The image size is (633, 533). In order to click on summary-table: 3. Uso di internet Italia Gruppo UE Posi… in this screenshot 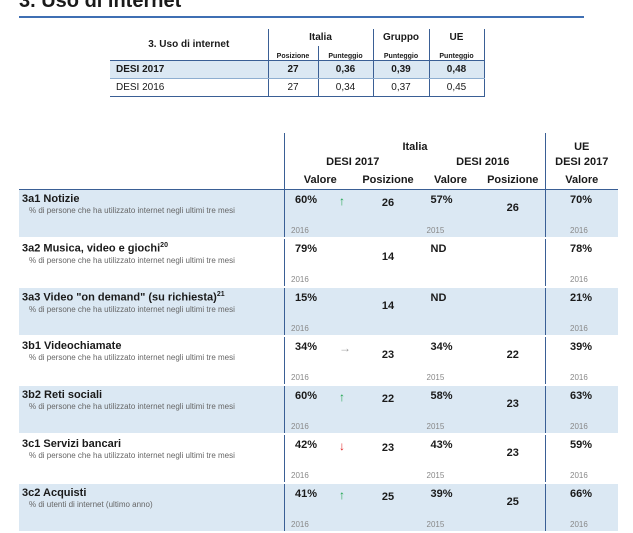, I will do `click(297, 63)`.